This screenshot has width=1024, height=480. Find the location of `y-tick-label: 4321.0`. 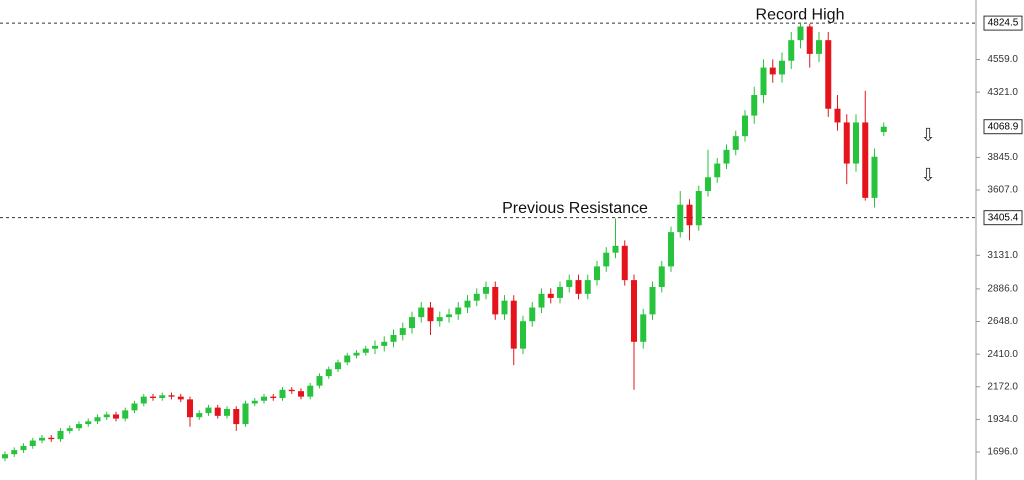

y-tick-label: 4321.0 is located at coordinates (1002, 92).